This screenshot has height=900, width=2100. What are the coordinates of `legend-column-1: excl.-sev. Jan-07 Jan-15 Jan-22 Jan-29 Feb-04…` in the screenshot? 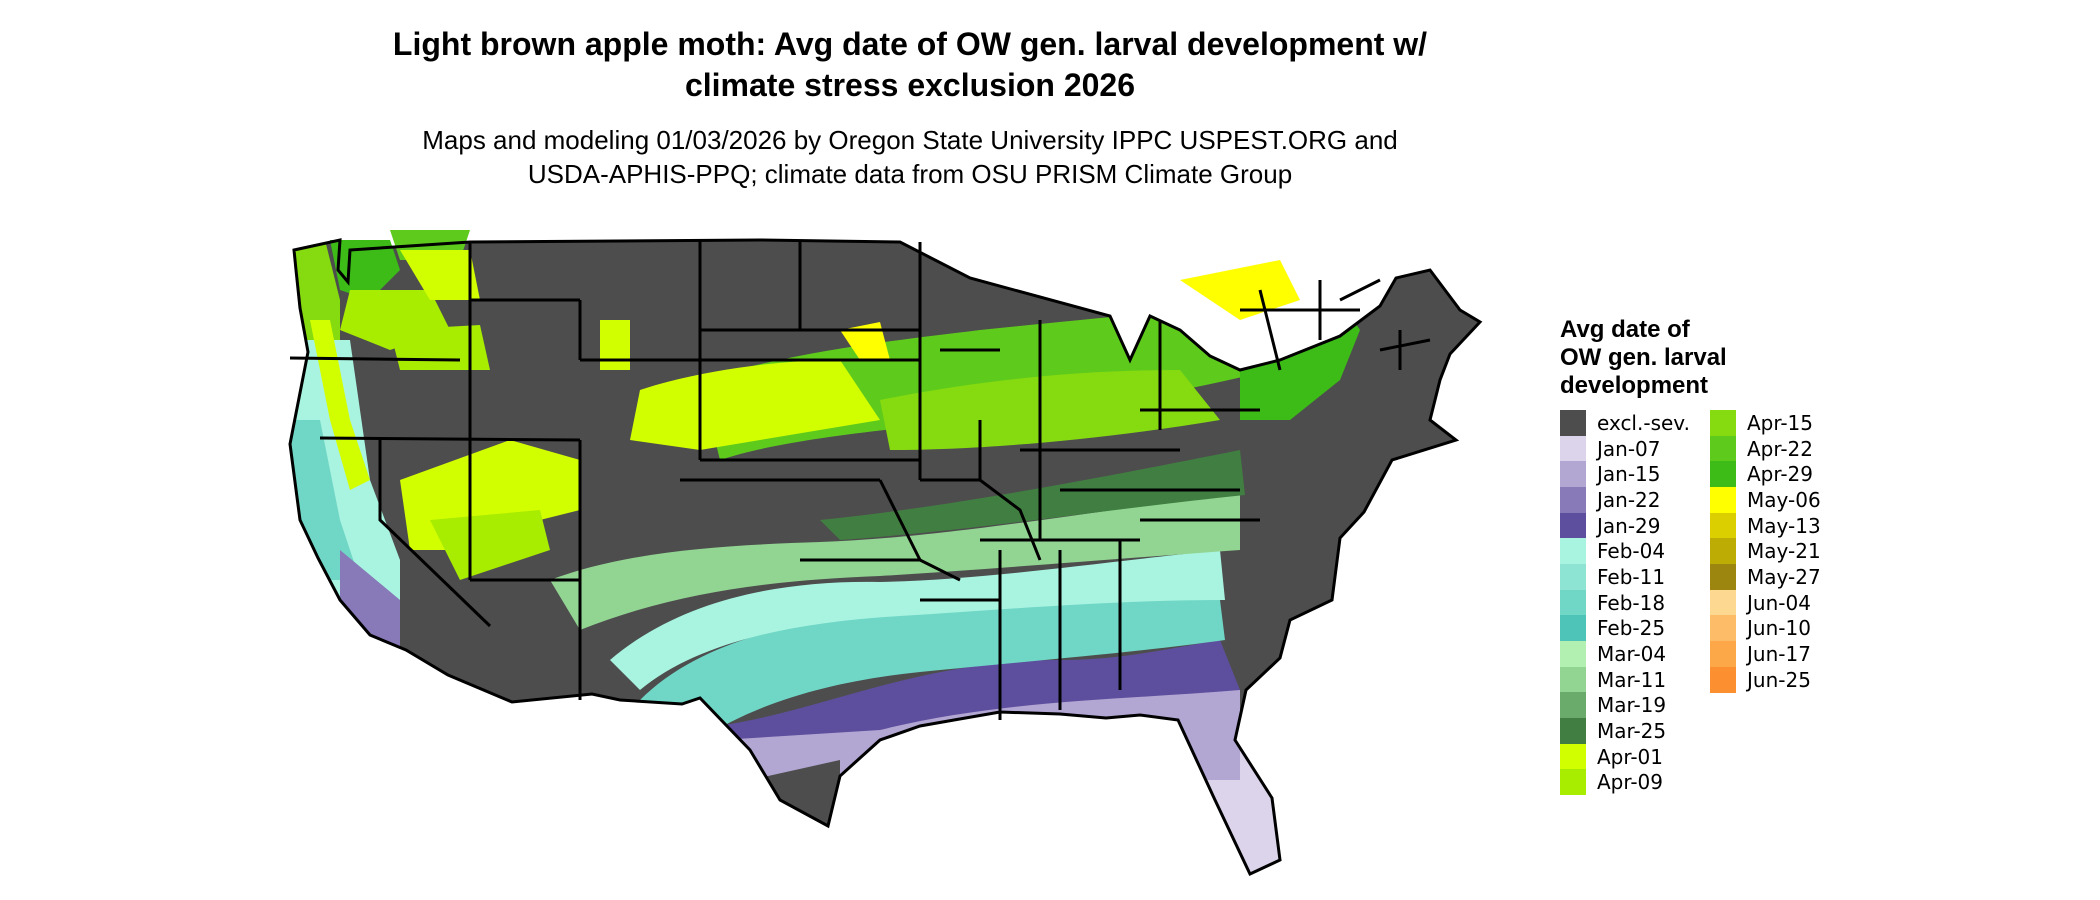 It's located at (1625, 602).